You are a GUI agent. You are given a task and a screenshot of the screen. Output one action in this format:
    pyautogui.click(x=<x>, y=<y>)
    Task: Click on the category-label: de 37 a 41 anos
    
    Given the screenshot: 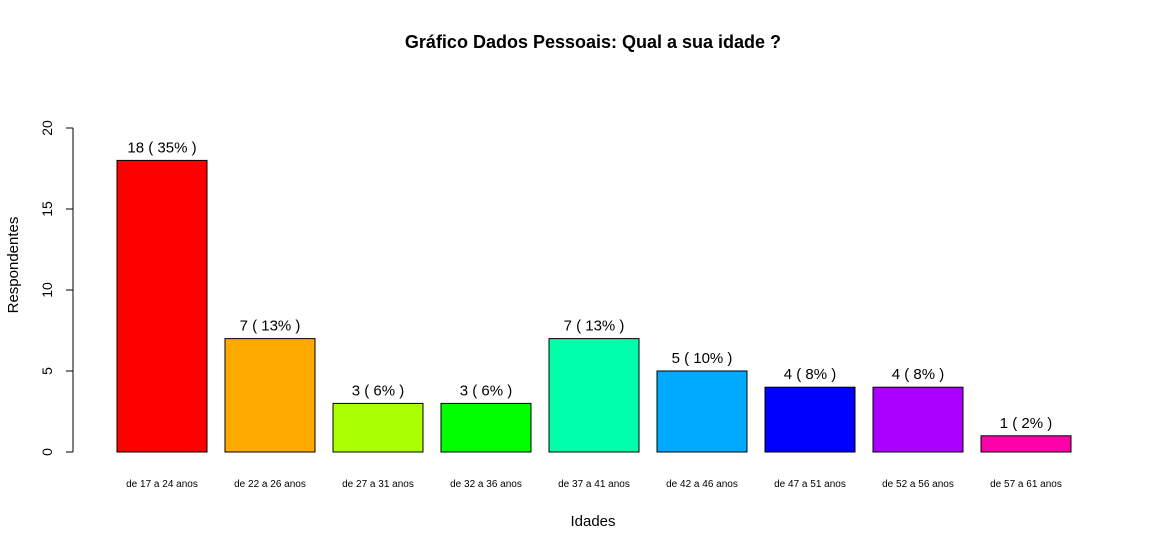 What is the action you would take?
    pyautogui.click(x=594, y=484)
    